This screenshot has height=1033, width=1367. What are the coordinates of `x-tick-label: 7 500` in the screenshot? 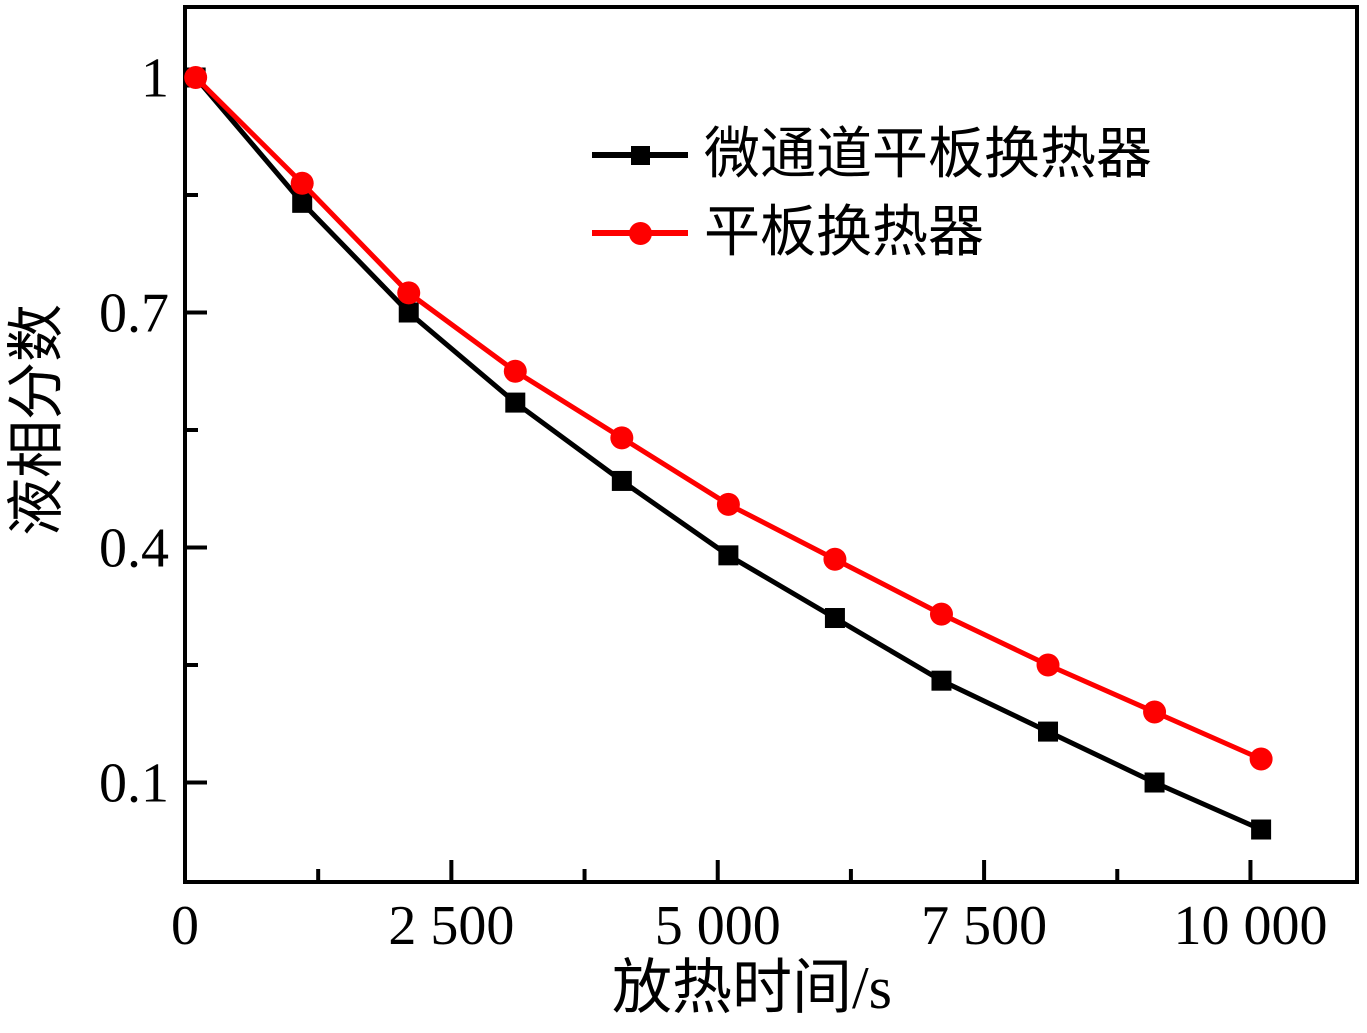 It's located at (984, 926).